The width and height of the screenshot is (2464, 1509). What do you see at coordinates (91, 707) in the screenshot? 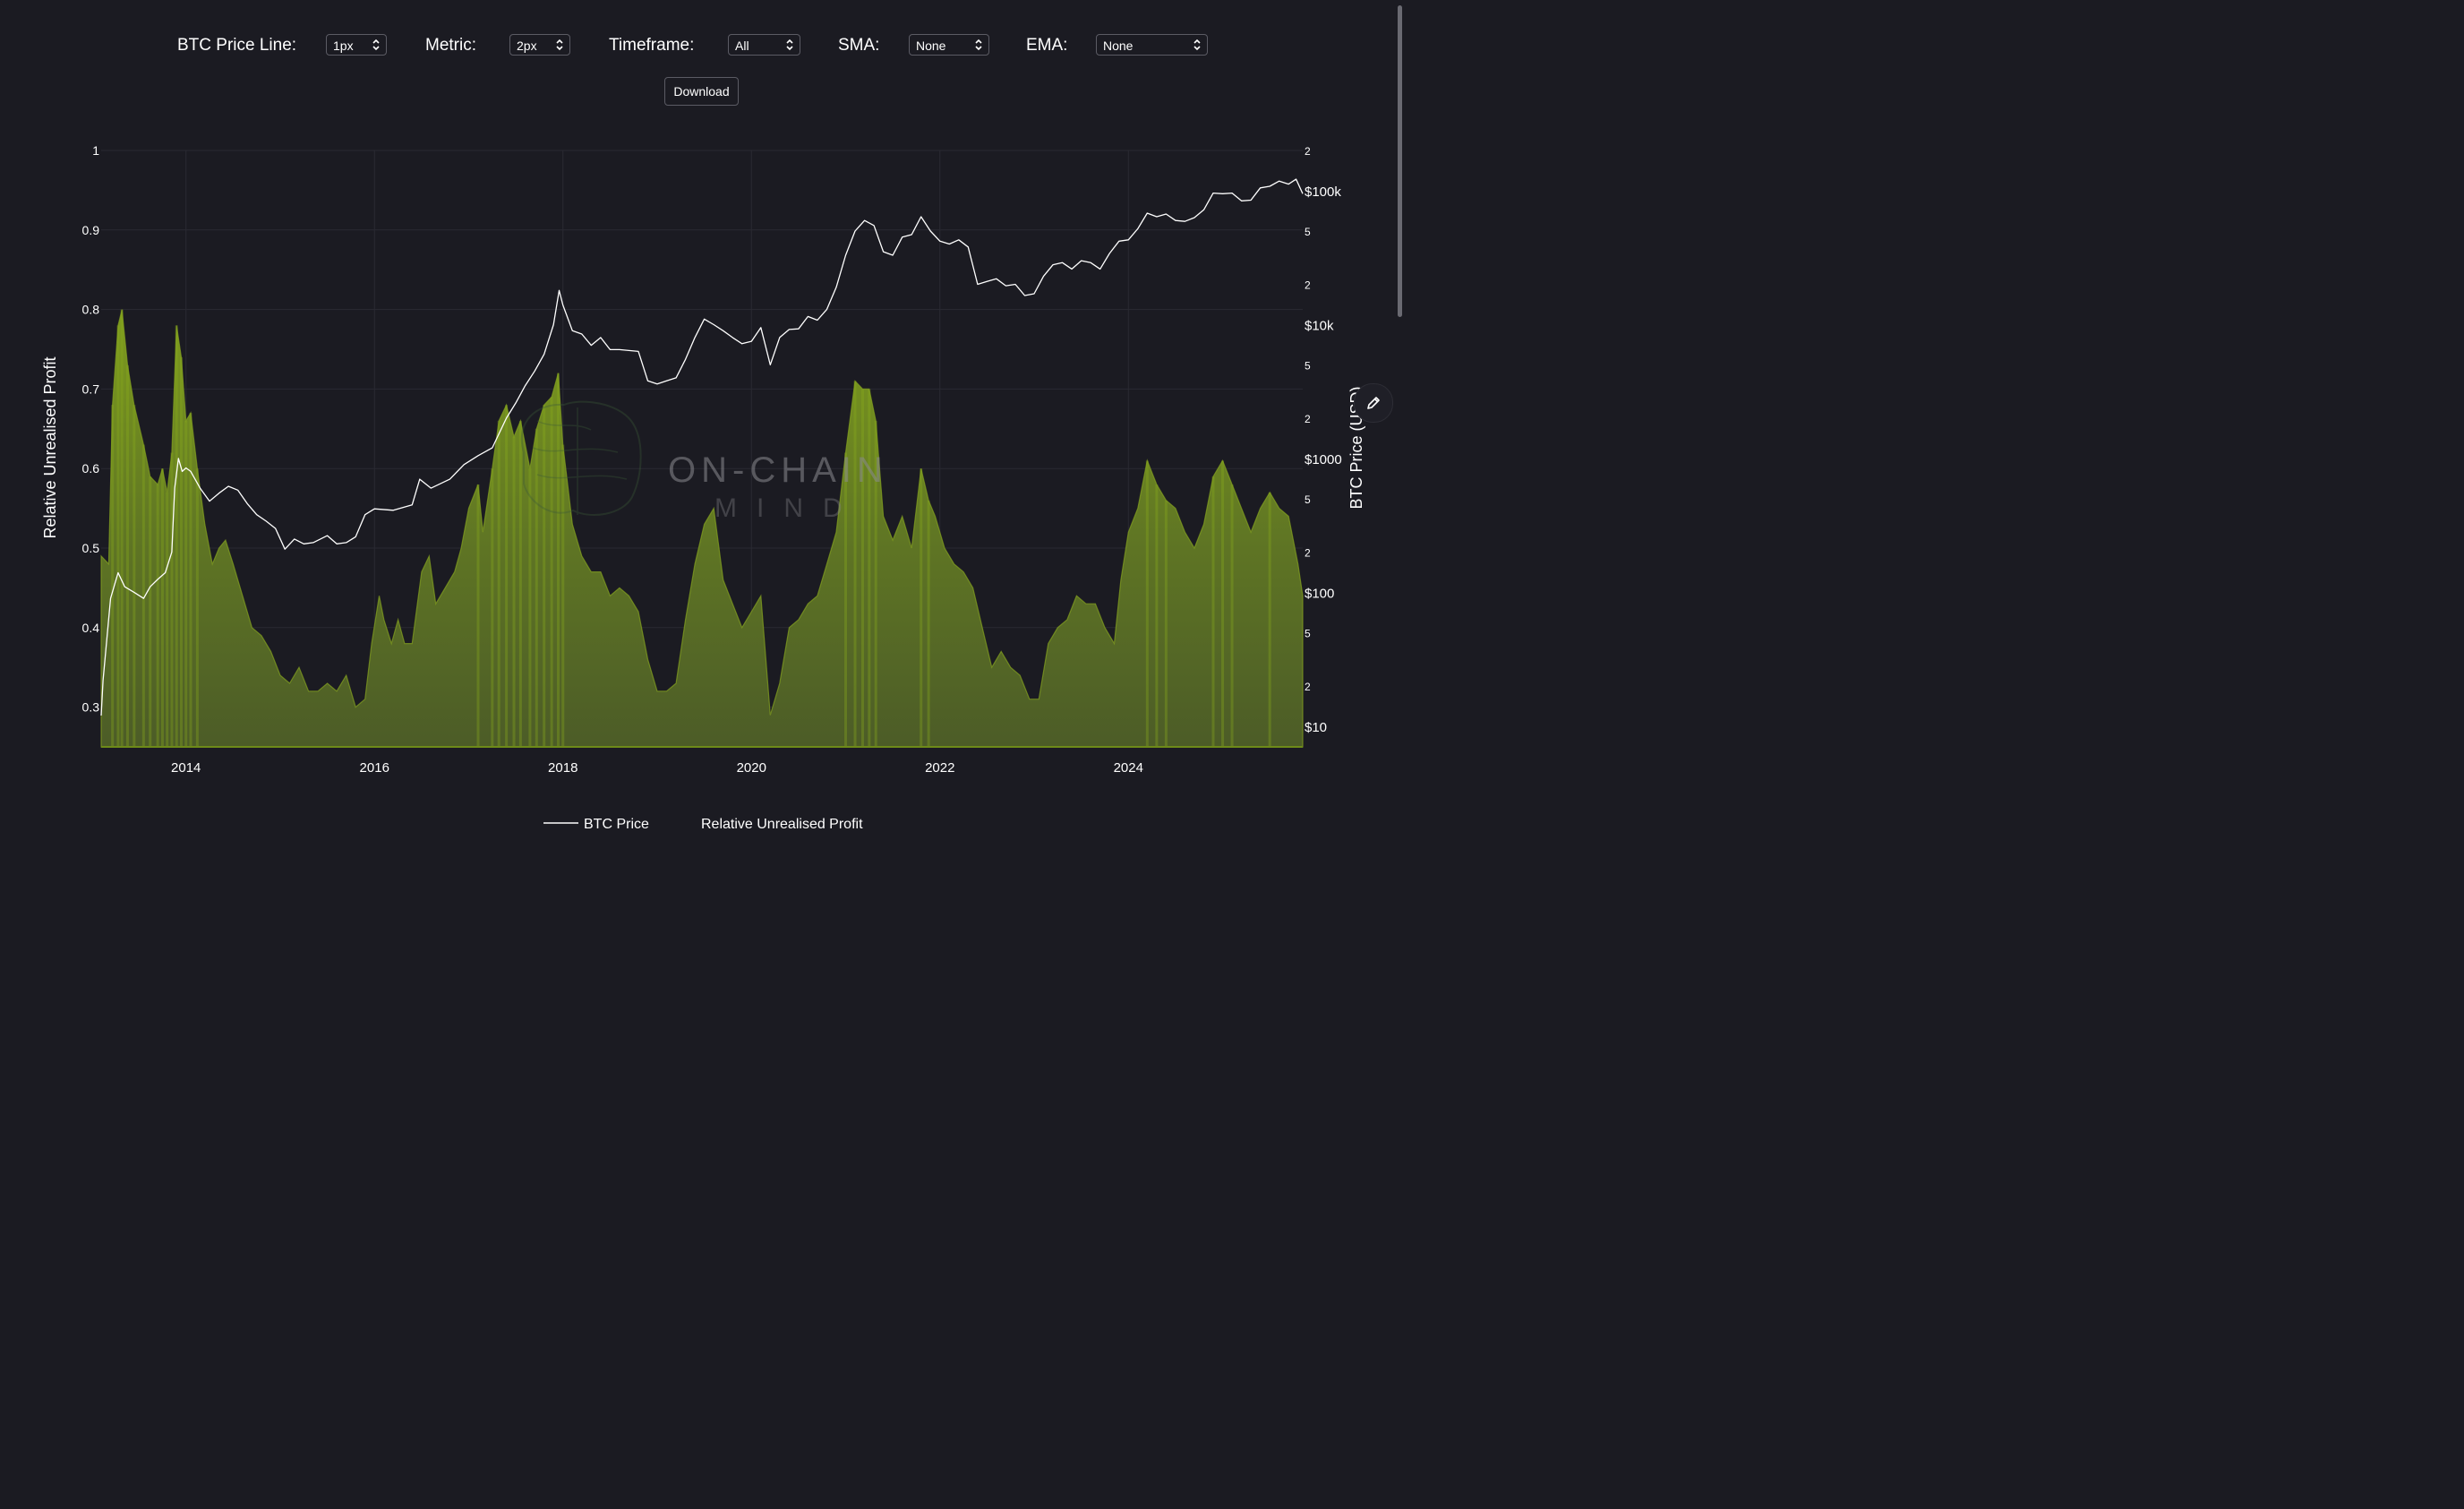
I see `left-tick-label: 0.3` at bounding box center [91, 707].